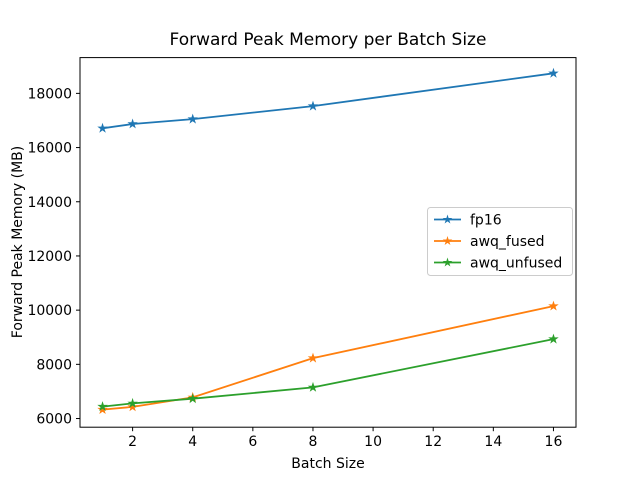 The width and height of the screenshot is (640, 484). What do you see at coordinates (313, 442) in the screenshot?
I see `x-tick-label: 8` at bounding box center [313, 442].